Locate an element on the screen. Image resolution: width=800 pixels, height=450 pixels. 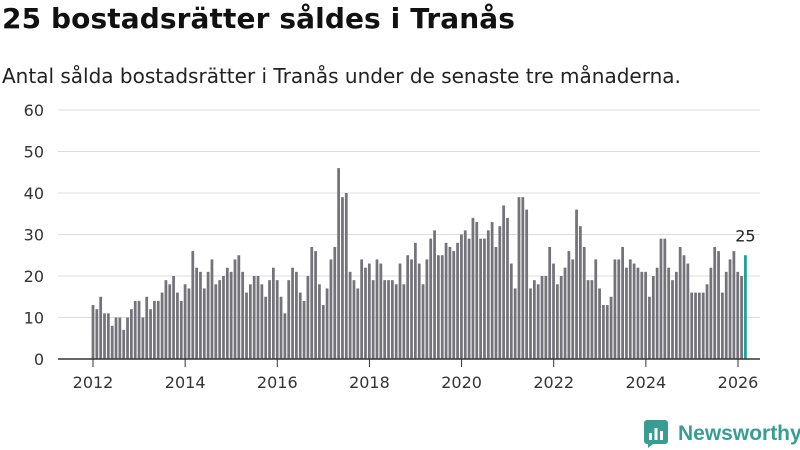
annotations: 25 is located at coordinates (745, 235).